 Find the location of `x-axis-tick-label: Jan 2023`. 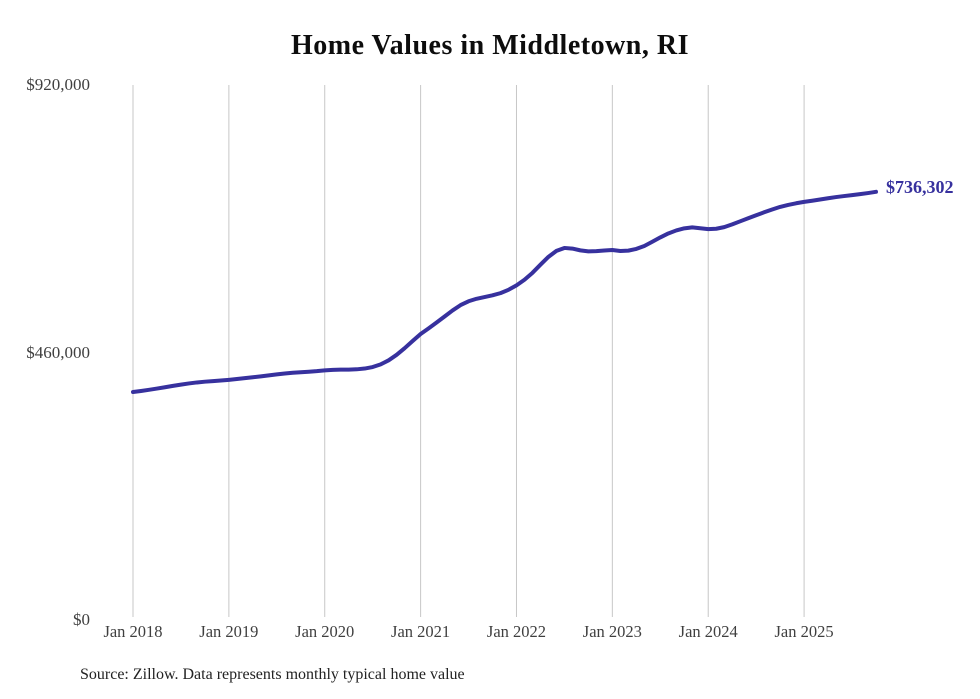

x-axis-tick-label: Jan 2023 is located at coordinates (612, 631).